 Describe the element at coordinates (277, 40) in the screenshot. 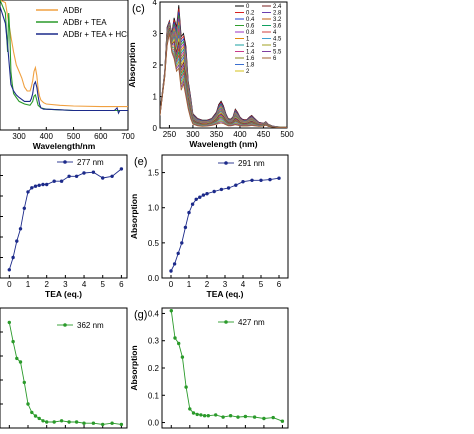

I see `legend-label: 4.5` at that location.